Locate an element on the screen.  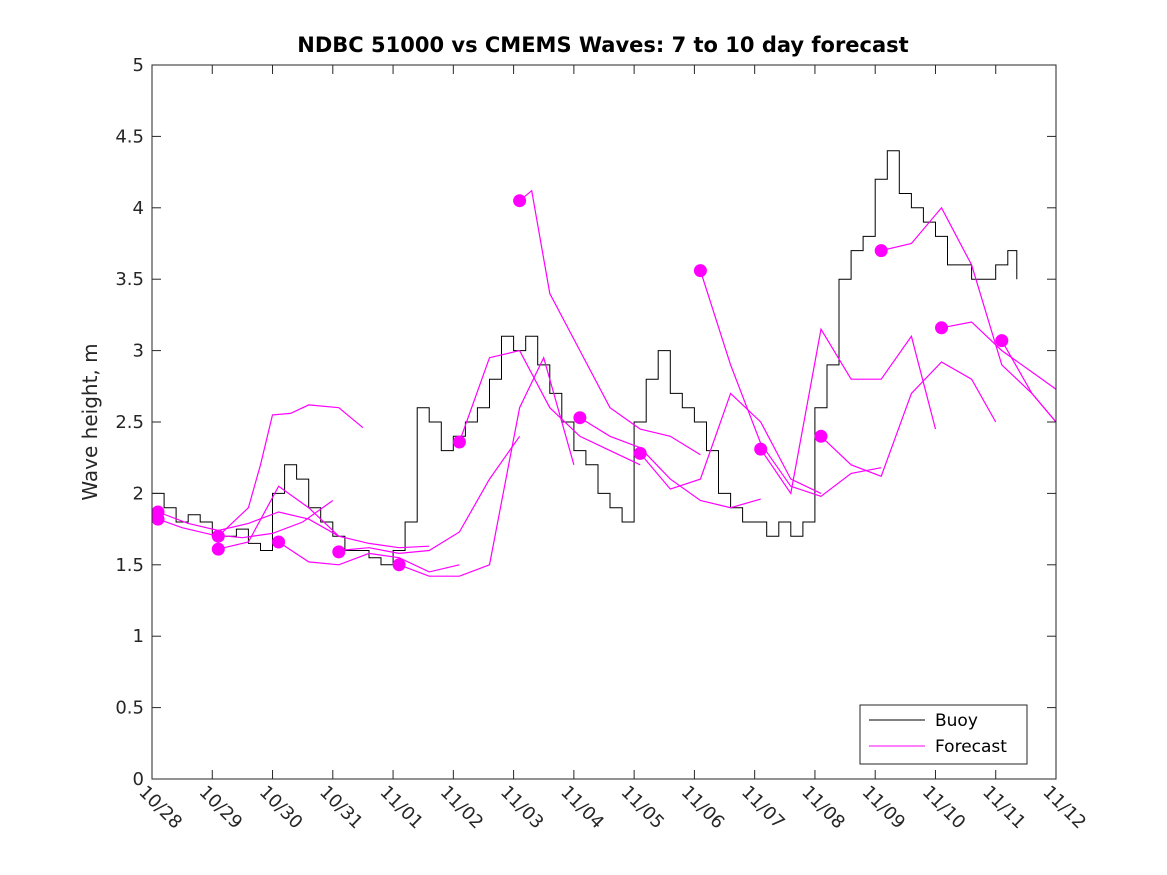
y-tick-label: 3.5 is located at coordinates (129, 279).